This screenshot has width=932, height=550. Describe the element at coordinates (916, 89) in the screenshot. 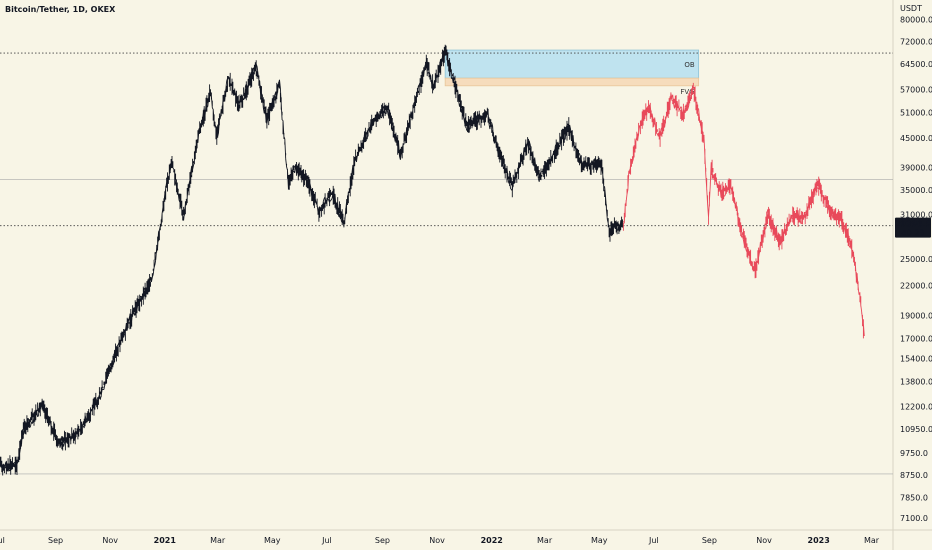

I see `price-tick-label: 57000.0` at that location.